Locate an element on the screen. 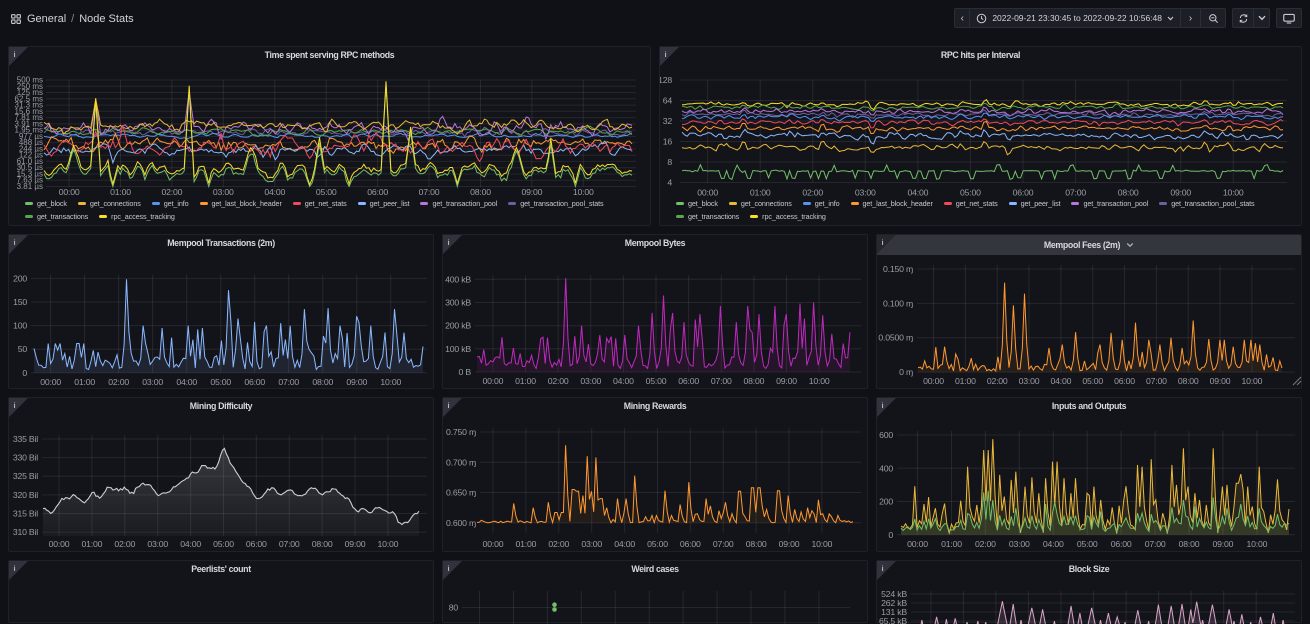 This screenshot has width=1310, height=624. svg-text: 200 kB is located at coordinates (458, 326).